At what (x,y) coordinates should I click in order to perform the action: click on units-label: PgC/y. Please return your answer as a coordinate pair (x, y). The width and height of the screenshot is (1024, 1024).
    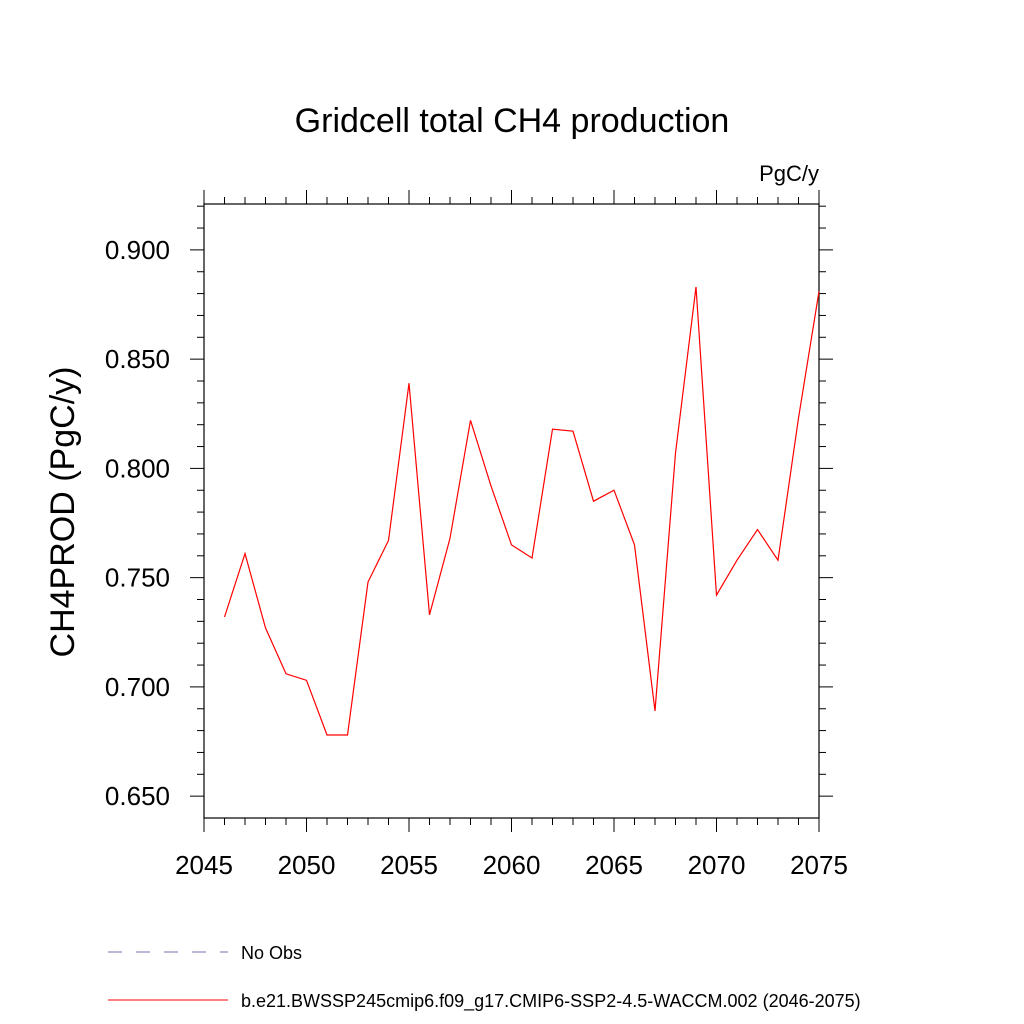
    Looking at the image, I should click on (789, 173).